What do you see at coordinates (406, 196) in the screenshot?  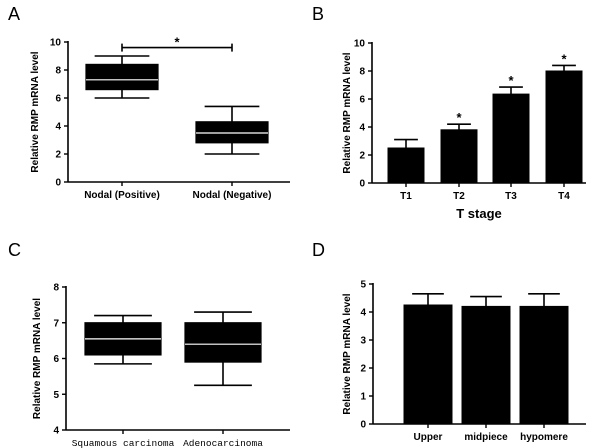 I see `x-tick-label: T1` at bounding box center [406, 196].